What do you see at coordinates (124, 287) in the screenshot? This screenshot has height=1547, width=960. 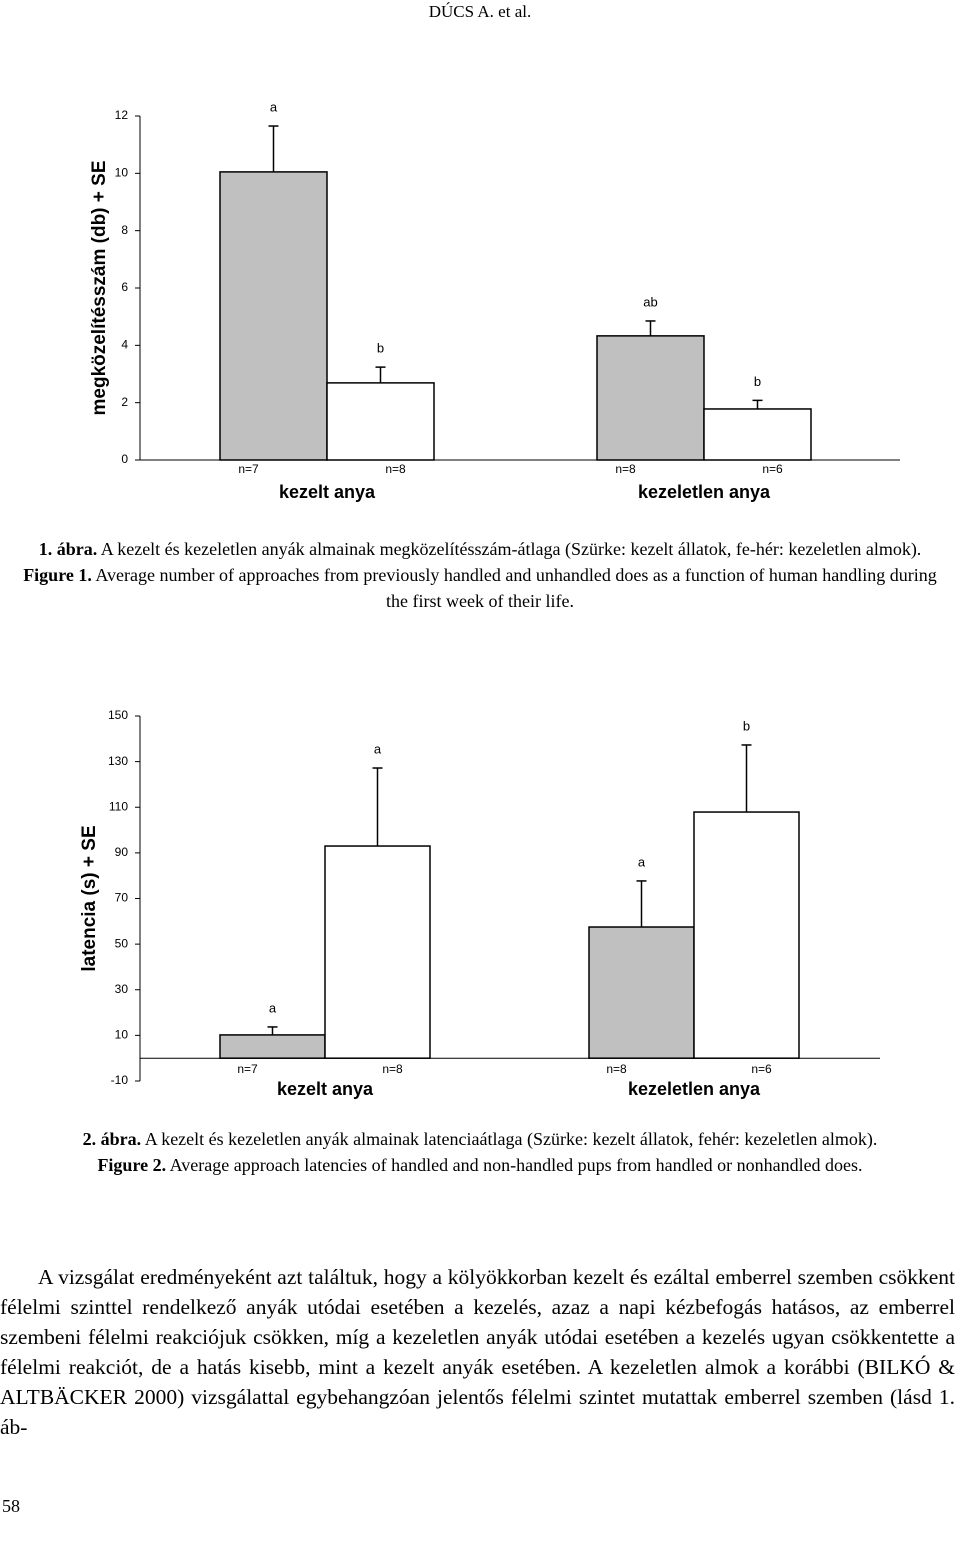 I see `y-tick-label: 6` at bounding box center [124, 287].